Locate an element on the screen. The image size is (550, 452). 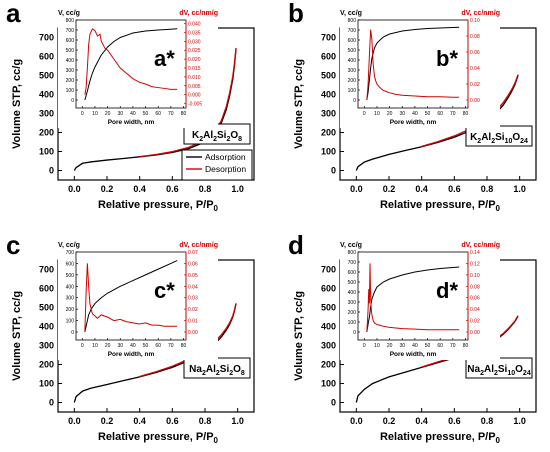
inset-right-tick-label: 0.040 is located at coordinates (194, 25).